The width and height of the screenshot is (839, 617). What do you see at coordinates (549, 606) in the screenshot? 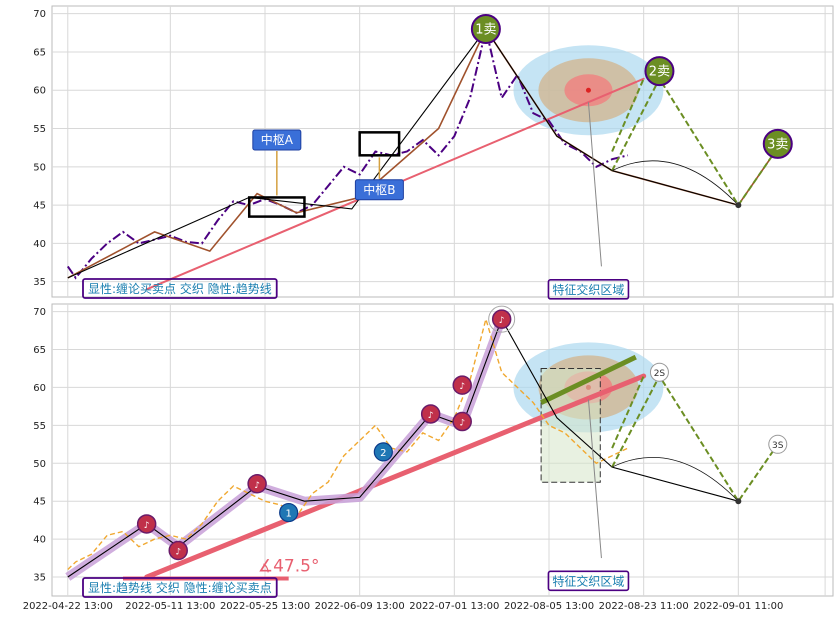
I see `x-tick-label: 2022-08-05 13:00` at bounding box center [549, 606].